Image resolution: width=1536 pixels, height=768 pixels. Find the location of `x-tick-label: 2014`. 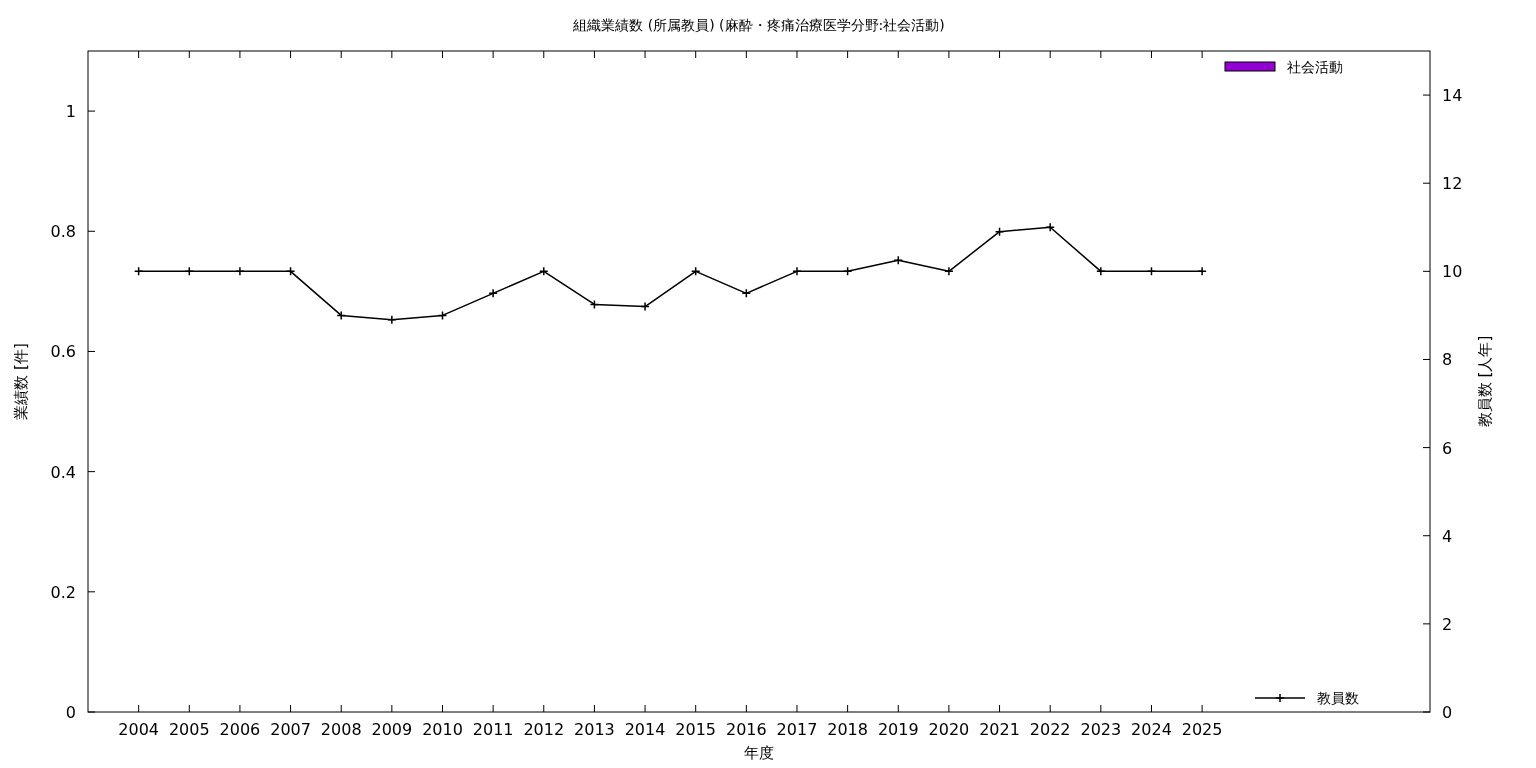

x-tick-label: 2014 is located at coordinates (645, 729).